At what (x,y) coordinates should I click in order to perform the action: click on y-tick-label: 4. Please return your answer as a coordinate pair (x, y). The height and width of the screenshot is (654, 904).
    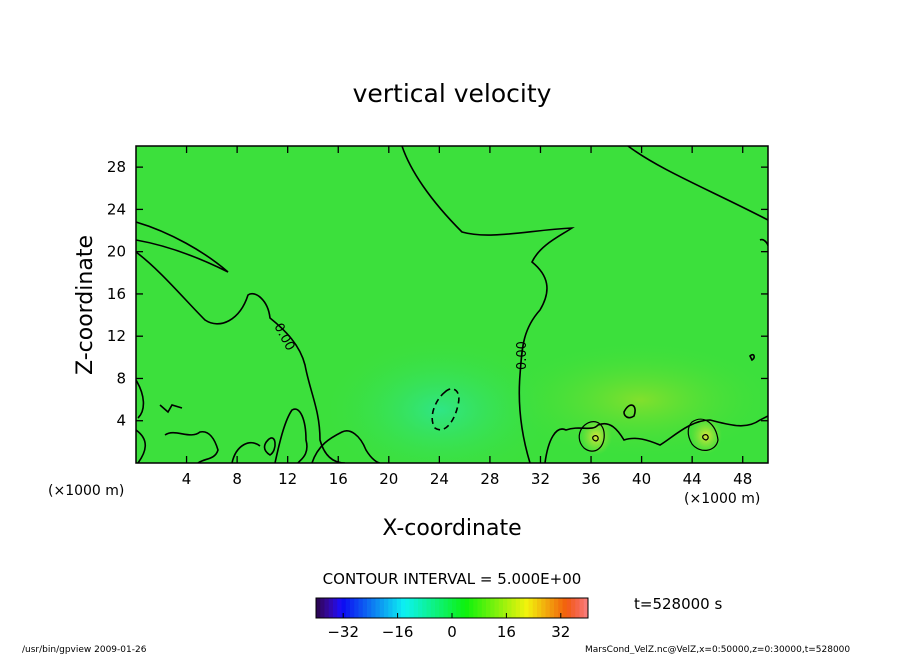
    Looking at the image, I should click on (121, 421).